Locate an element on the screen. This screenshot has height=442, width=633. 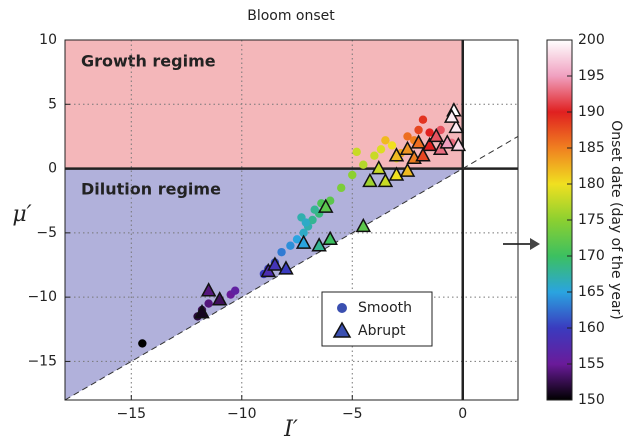
colorbar-tick-label: 155 is located at coordinates (591, 364).